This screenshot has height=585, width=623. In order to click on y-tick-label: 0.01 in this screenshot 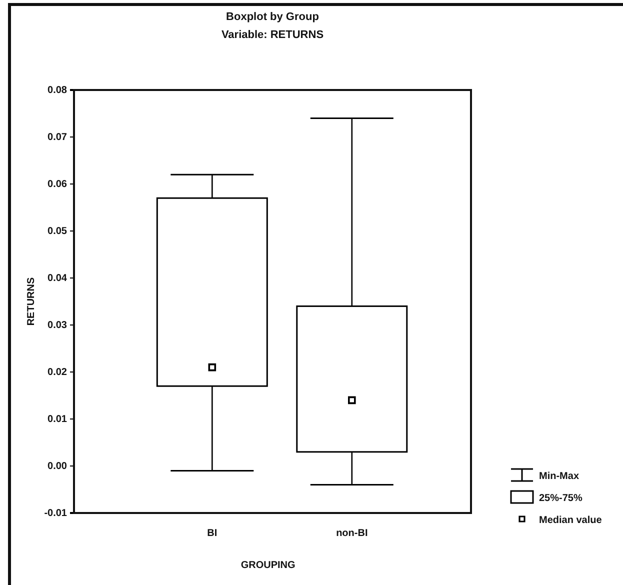, I will do `click(58, 420)`.